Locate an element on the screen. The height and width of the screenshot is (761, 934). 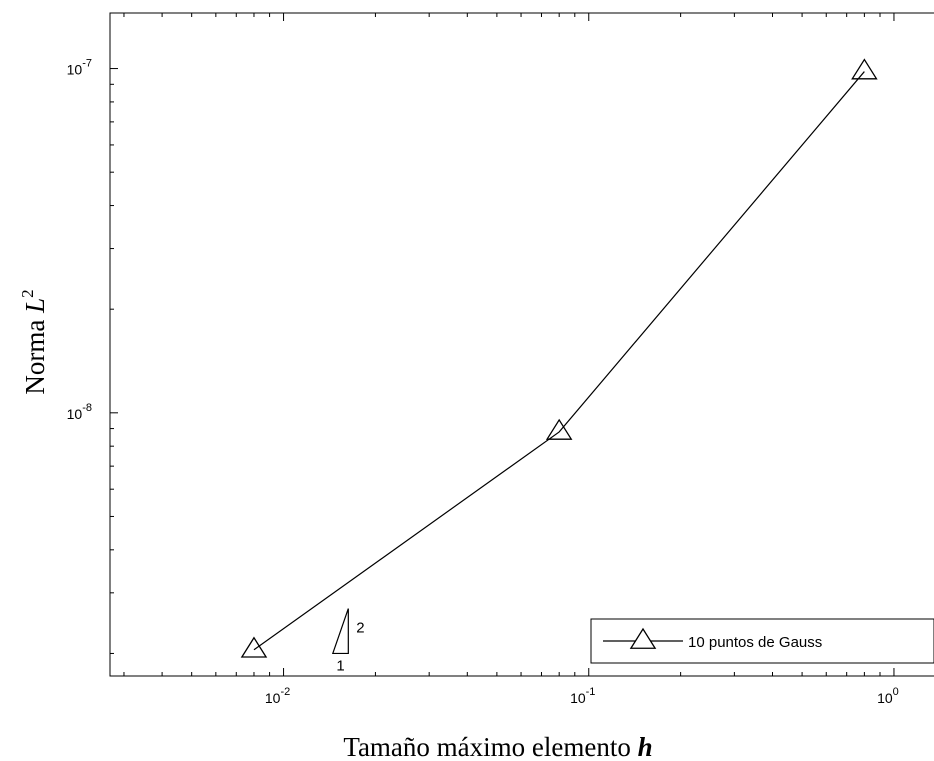
legend: 10 puntos de Gauss is located at coordinates (762, 641).